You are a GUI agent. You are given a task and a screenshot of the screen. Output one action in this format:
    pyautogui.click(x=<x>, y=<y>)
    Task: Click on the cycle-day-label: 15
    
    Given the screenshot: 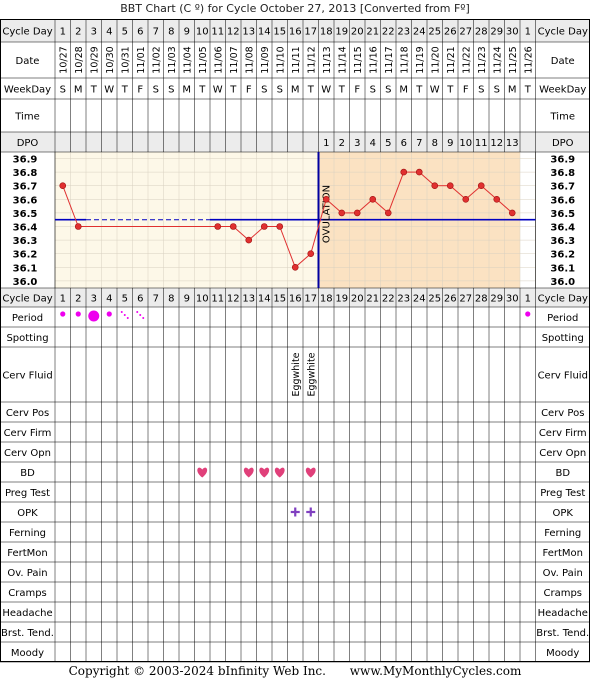 What is the action you would take?
    pyautogui.click(x=279, y=32)
    